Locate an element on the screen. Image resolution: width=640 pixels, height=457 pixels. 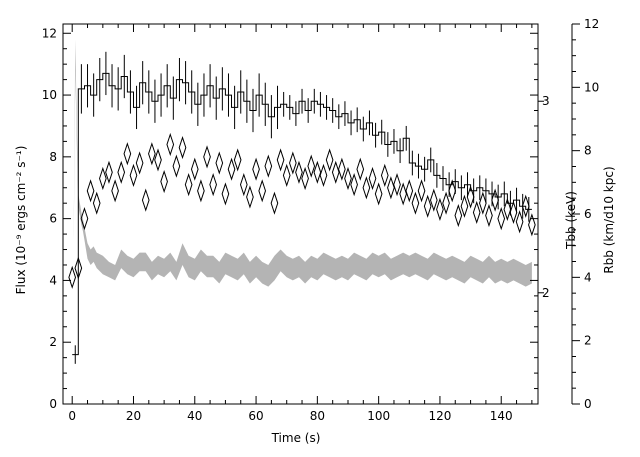
x-axis-label: Time (s) is located at coordinates (296, 438).